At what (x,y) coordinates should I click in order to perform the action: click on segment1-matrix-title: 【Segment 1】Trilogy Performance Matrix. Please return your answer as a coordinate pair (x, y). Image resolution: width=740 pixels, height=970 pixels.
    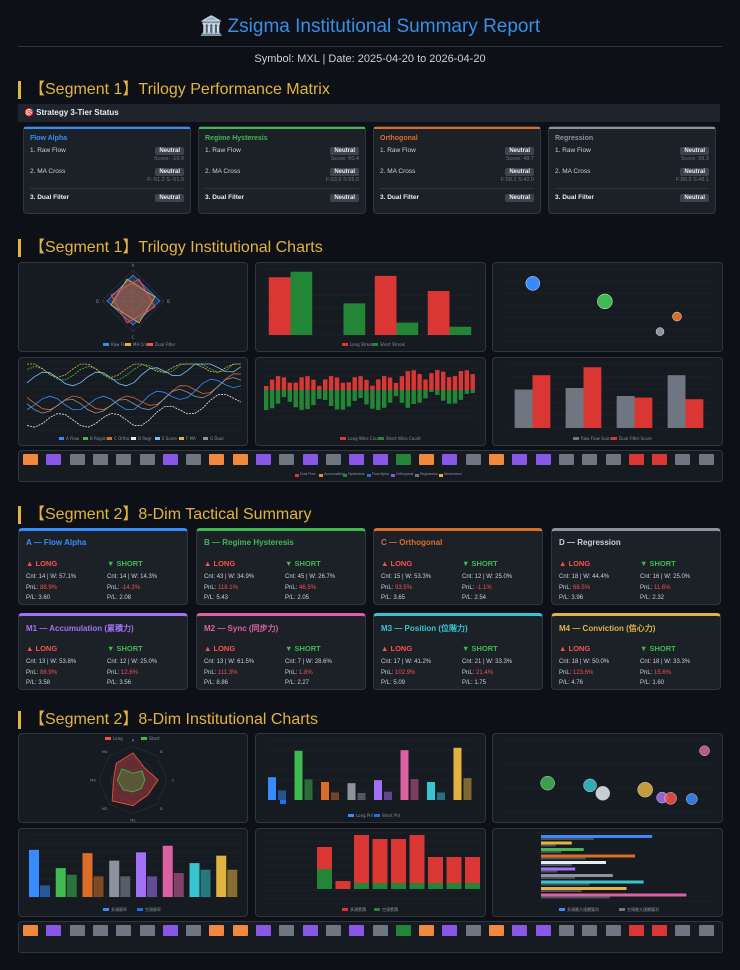
    Looking at the image, I should click on (174, 90).